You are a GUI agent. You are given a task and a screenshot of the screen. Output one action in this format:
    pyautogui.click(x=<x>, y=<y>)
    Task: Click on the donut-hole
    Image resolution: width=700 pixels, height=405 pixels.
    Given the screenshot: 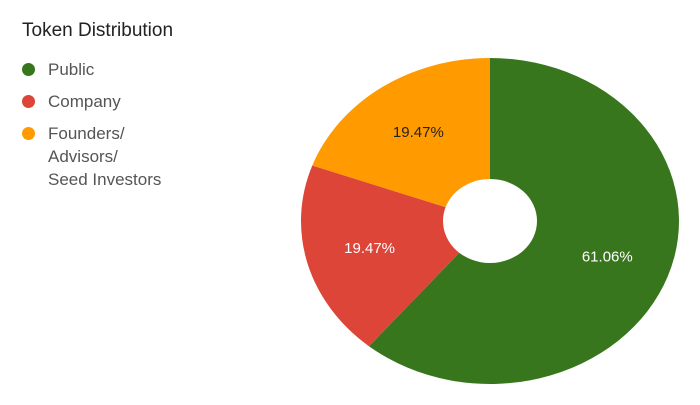 What is the action you would take?
    pyautogui.click(x=490, y=221)
    